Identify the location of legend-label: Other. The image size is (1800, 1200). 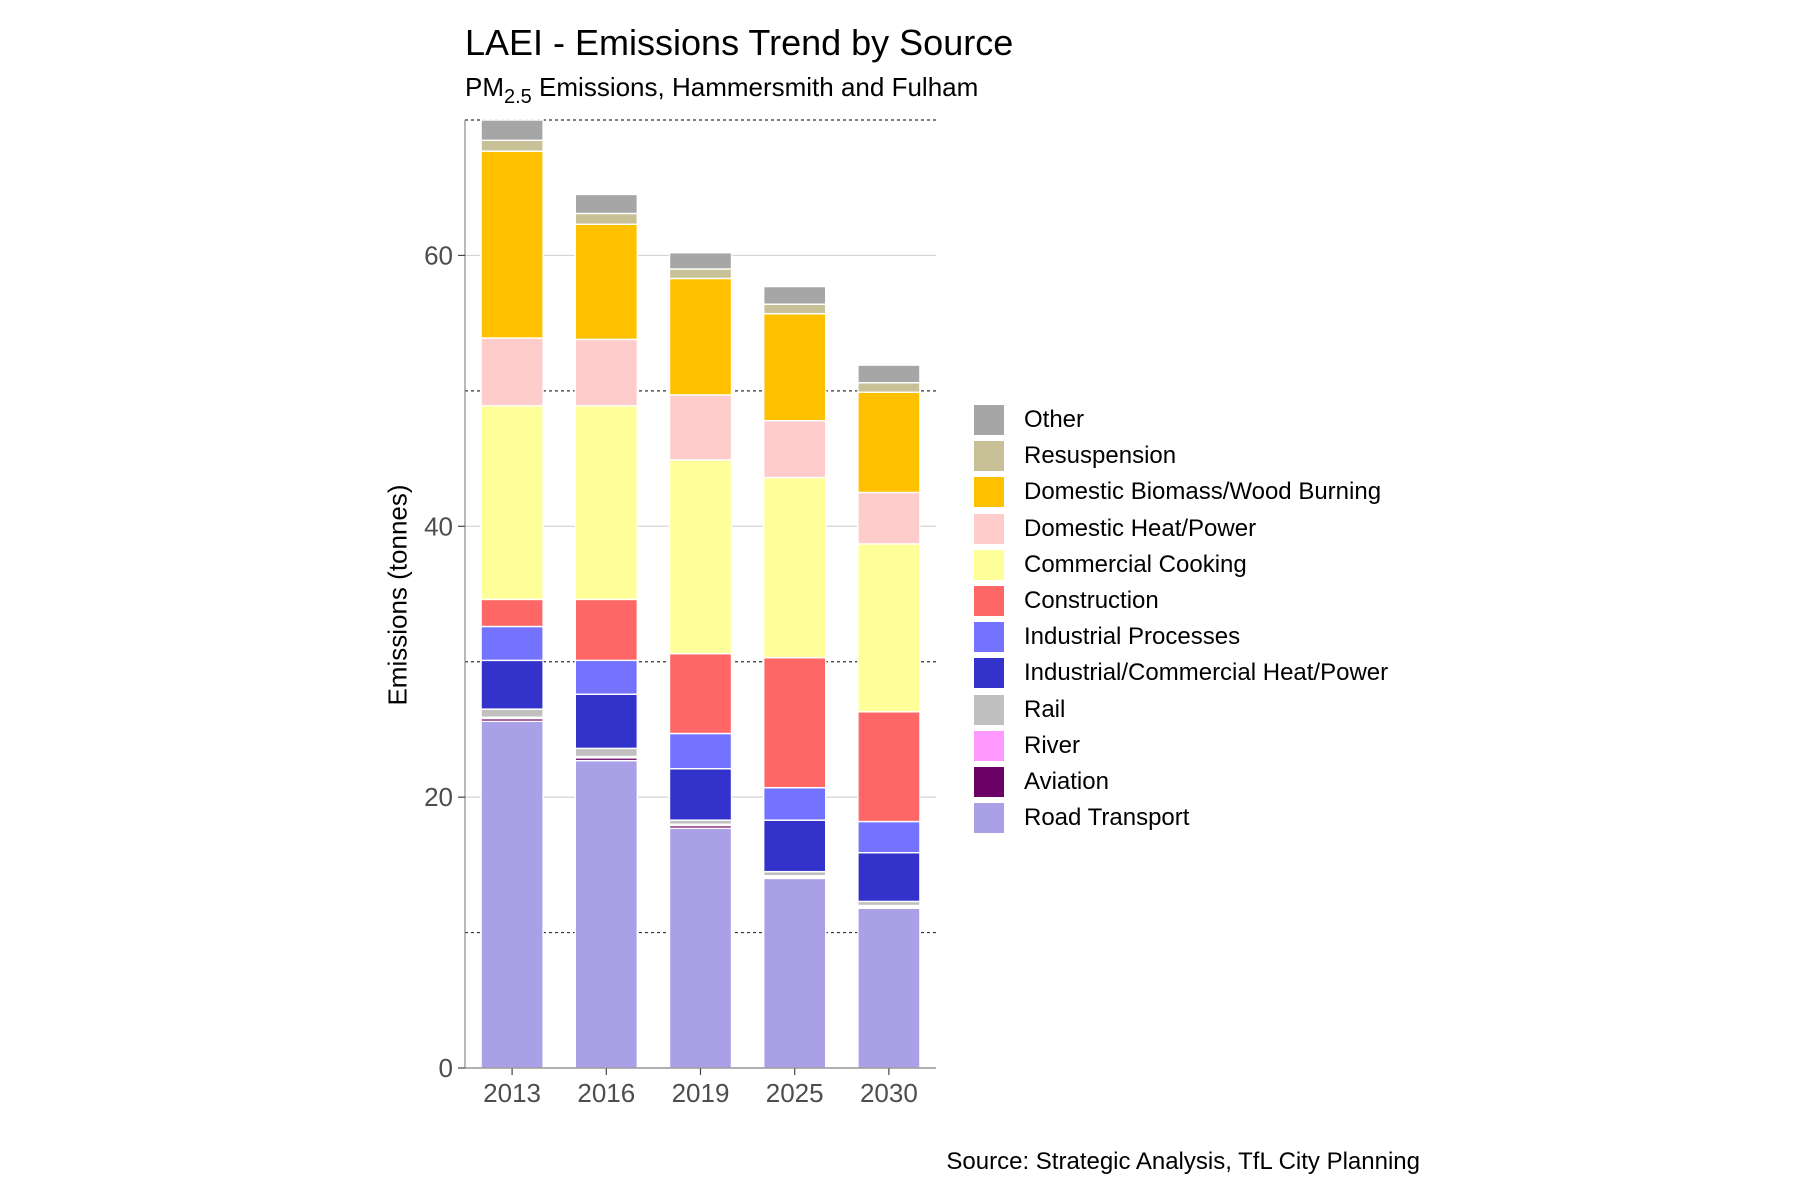
(1054, 420).